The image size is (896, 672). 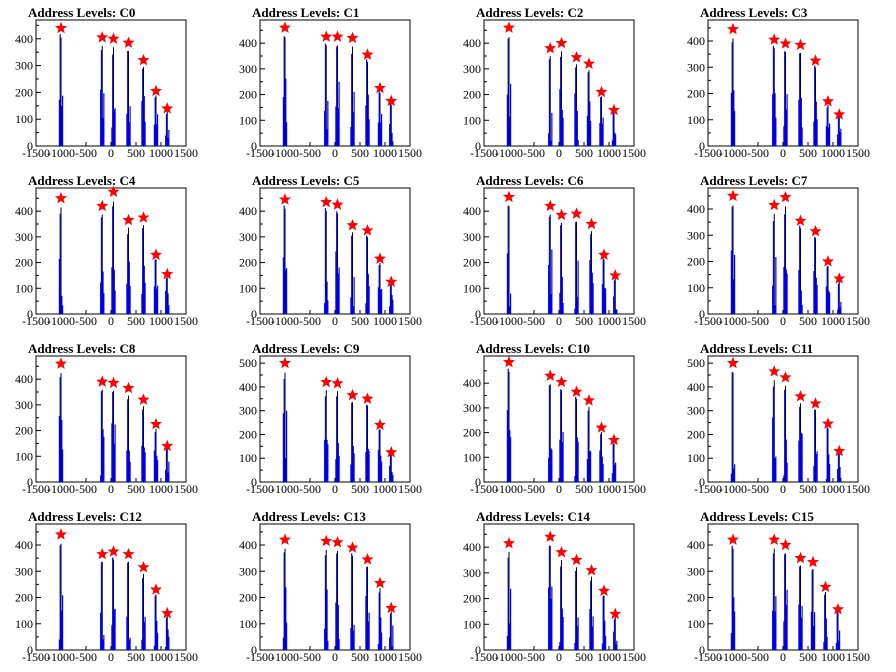 I want to click on panel-title: Address Levels: C14, so click(x=533, y=516).